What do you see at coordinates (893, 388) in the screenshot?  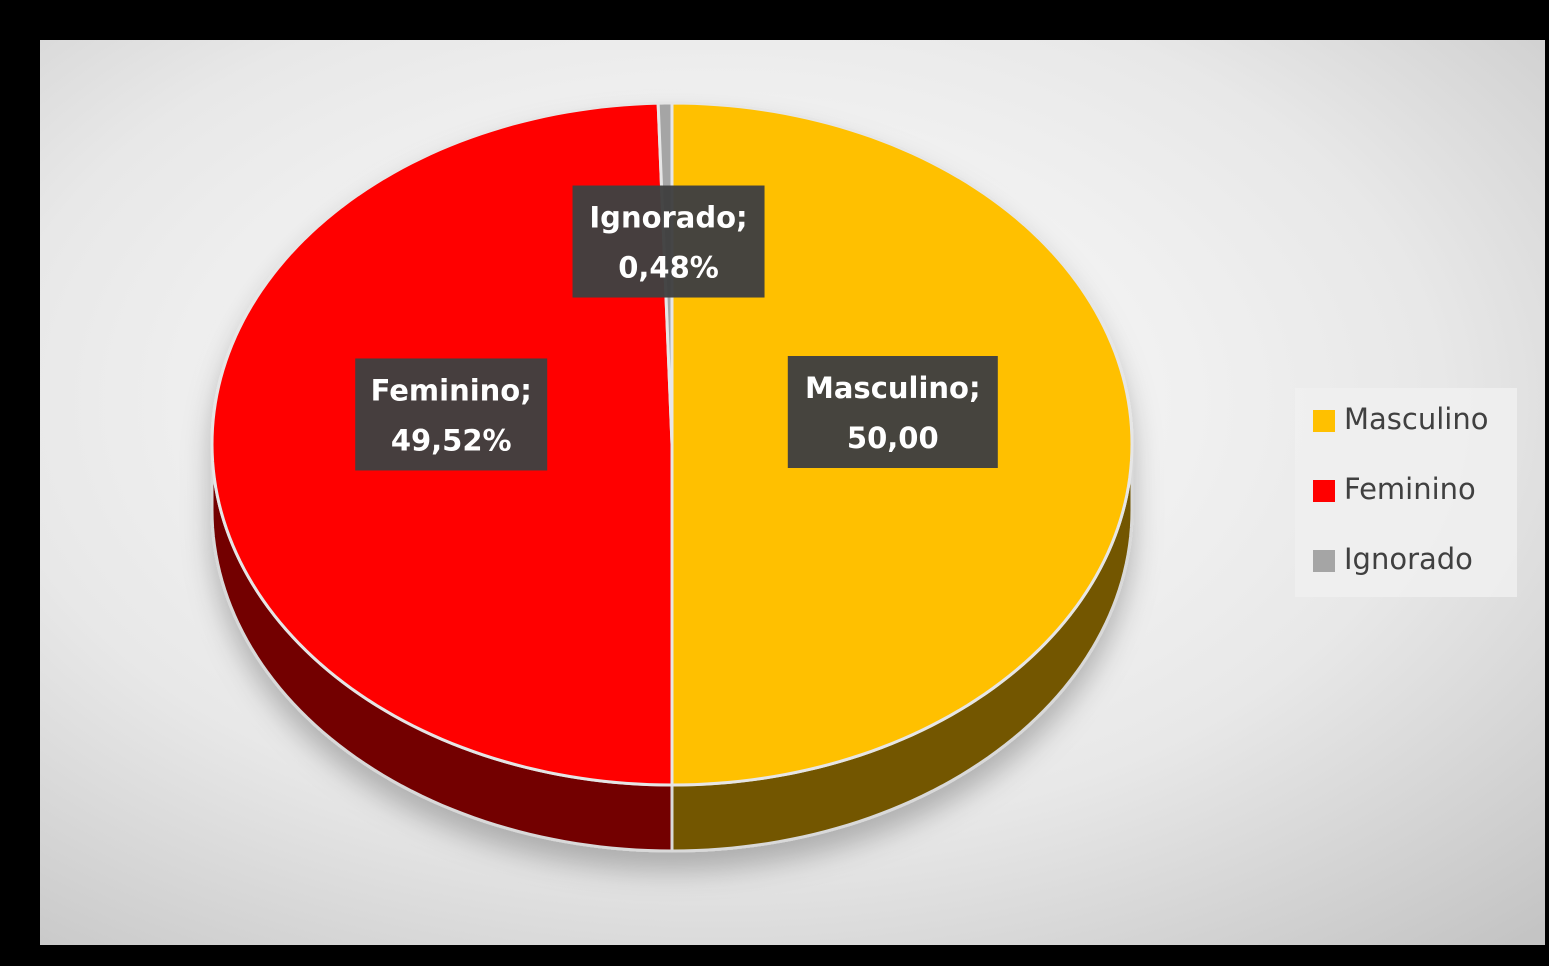 I see `data-label-line: Masculino;` at bounding box center [893, 388].